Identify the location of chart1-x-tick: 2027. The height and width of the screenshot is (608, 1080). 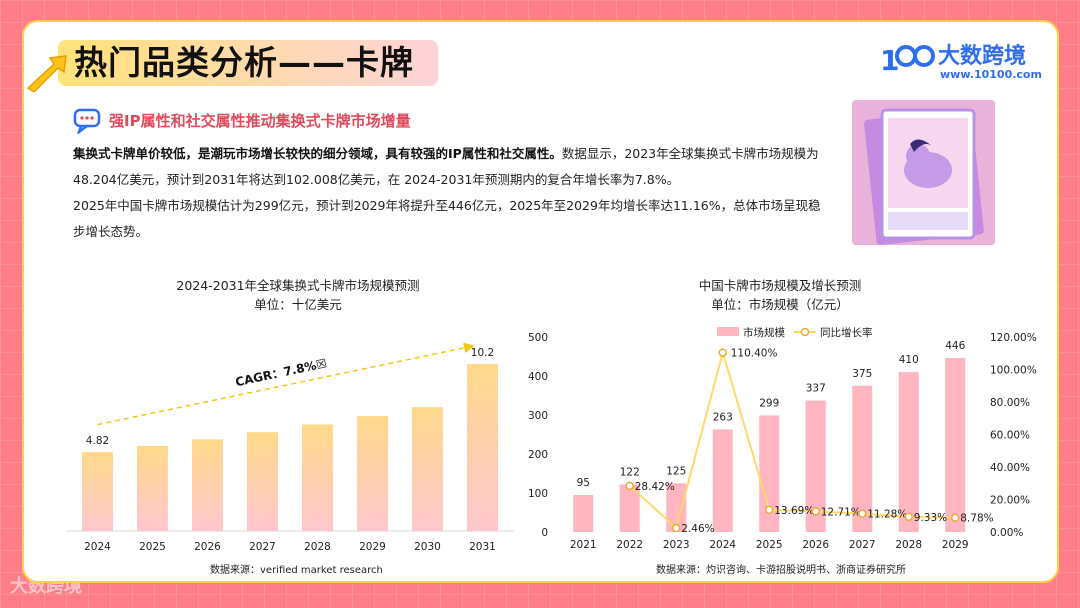
(262, 547).